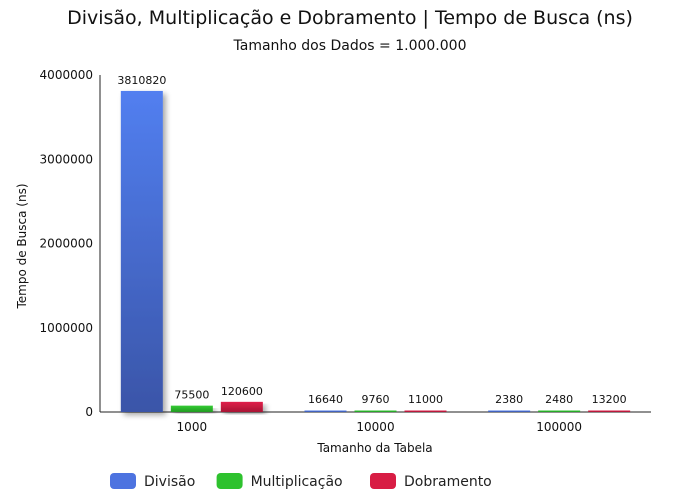  Describe the element at coordinates (89, 412) in the screenshot. I see `y-tick-label: 0` at that location.